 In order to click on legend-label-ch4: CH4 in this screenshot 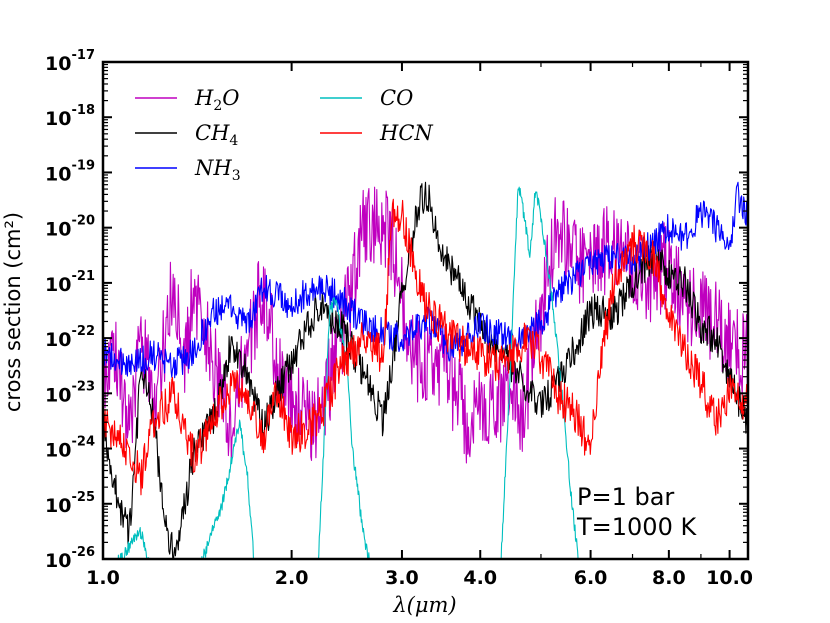, I will do `click(216, 135)`.